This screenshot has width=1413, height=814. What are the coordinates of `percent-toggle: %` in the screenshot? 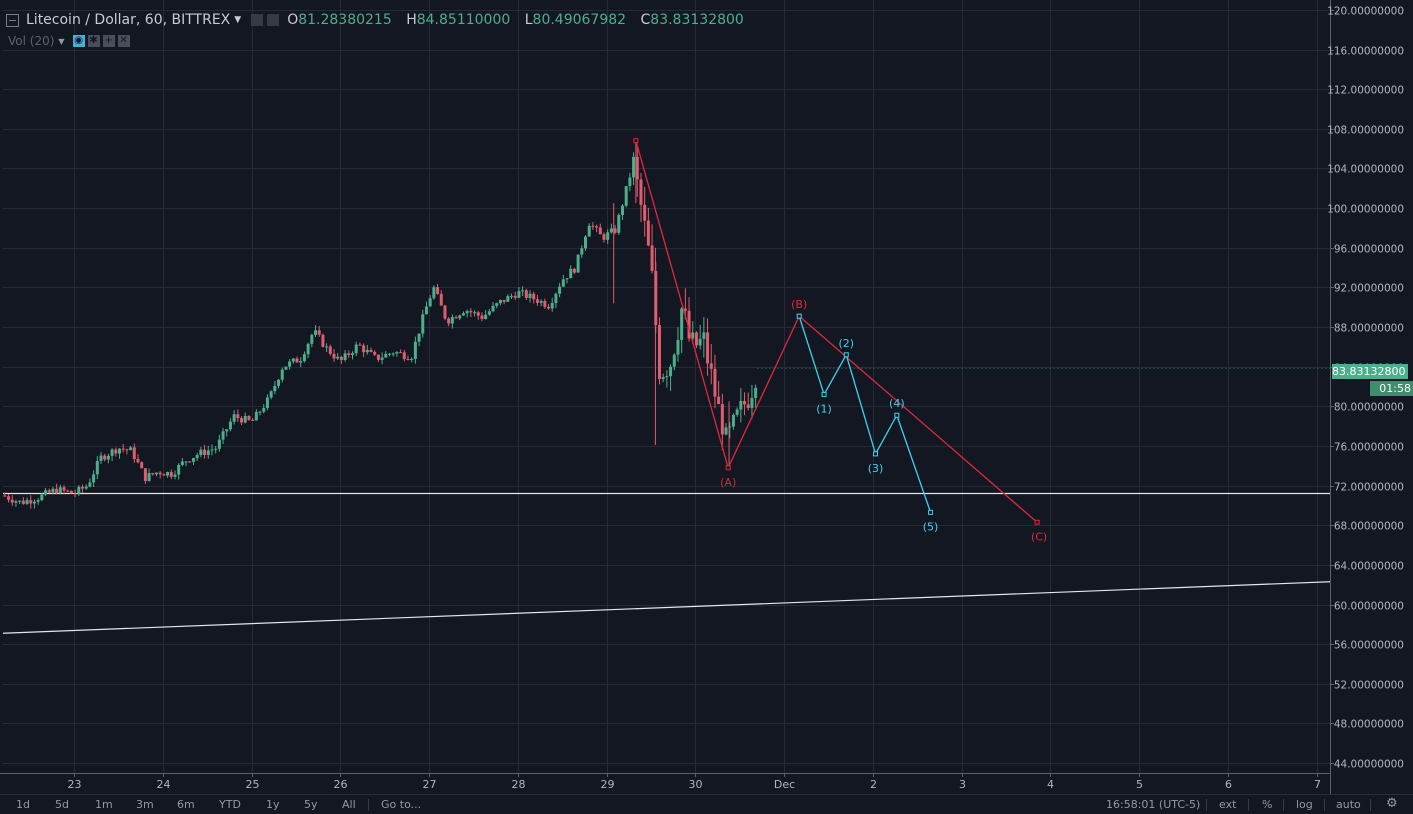 It's located at (1267, 804).